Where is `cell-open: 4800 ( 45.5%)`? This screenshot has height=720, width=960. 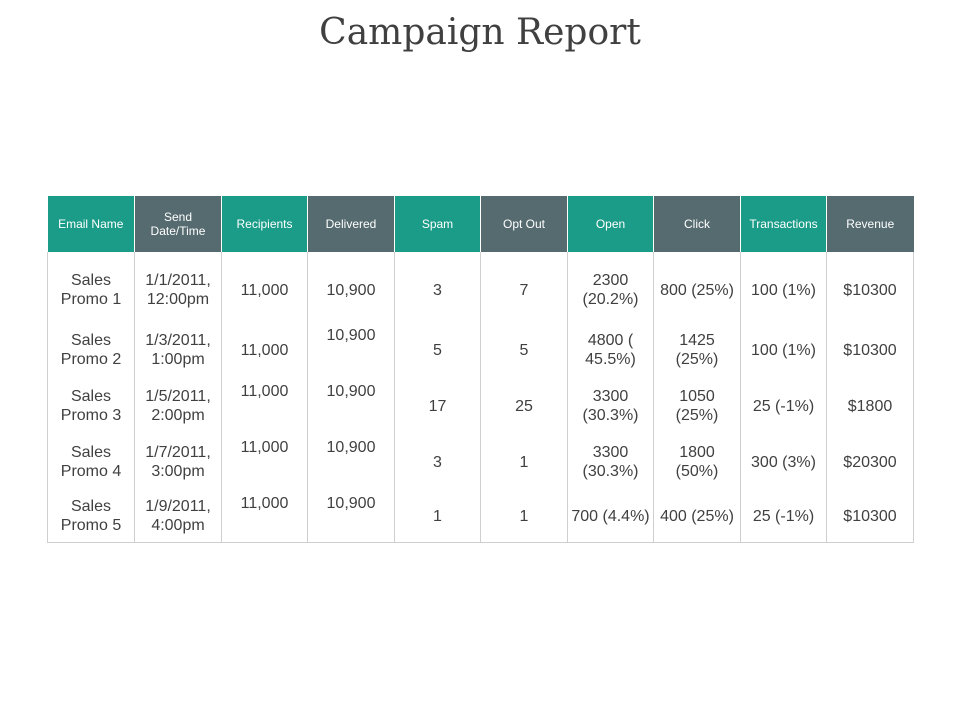
cell-open: 4800 ( 45.5%) is located at coordinates (610, 350).